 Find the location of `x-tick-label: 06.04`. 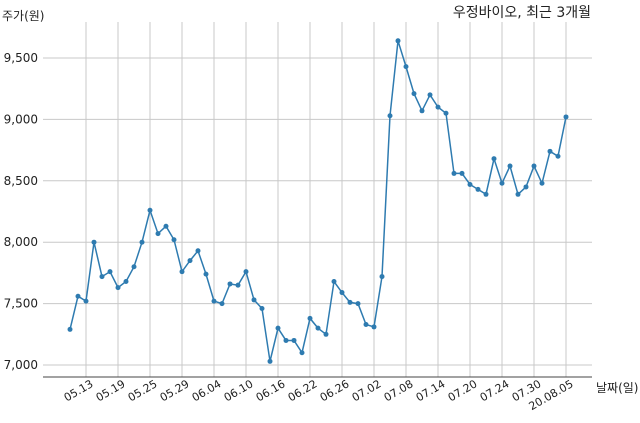

x-tick-label: 06.04 is located at coordinates (207, 390).